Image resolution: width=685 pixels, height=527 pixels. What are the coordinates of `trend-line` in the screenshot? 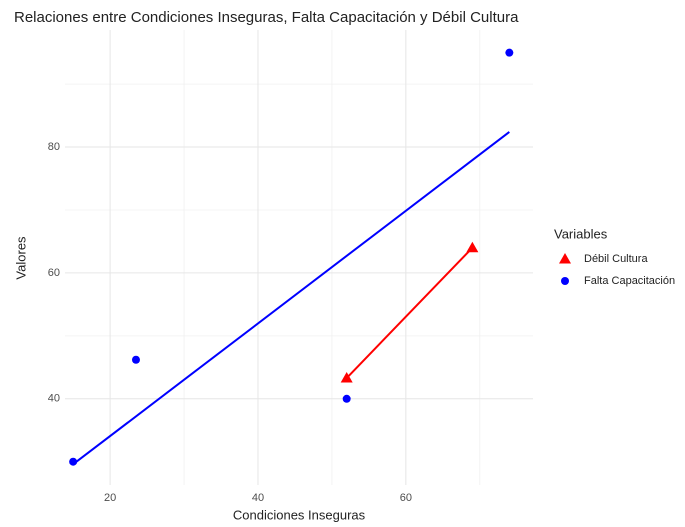 It's located at (409, 313).